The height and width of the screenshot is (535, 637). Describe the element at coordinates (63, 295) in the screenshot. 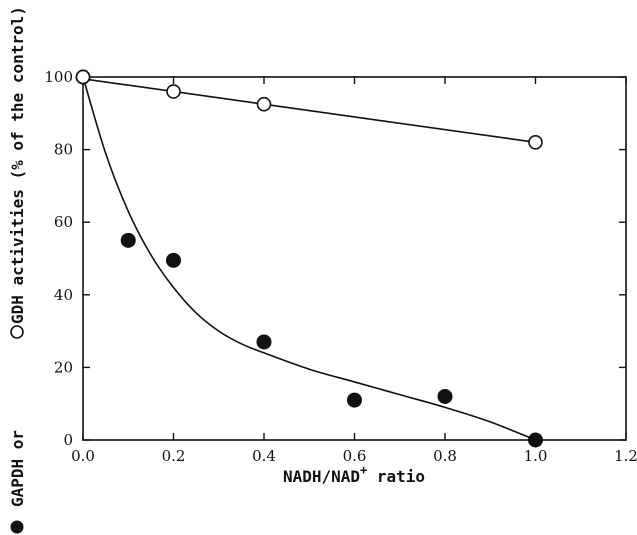

I see `y-tick-label: 40` at that location.